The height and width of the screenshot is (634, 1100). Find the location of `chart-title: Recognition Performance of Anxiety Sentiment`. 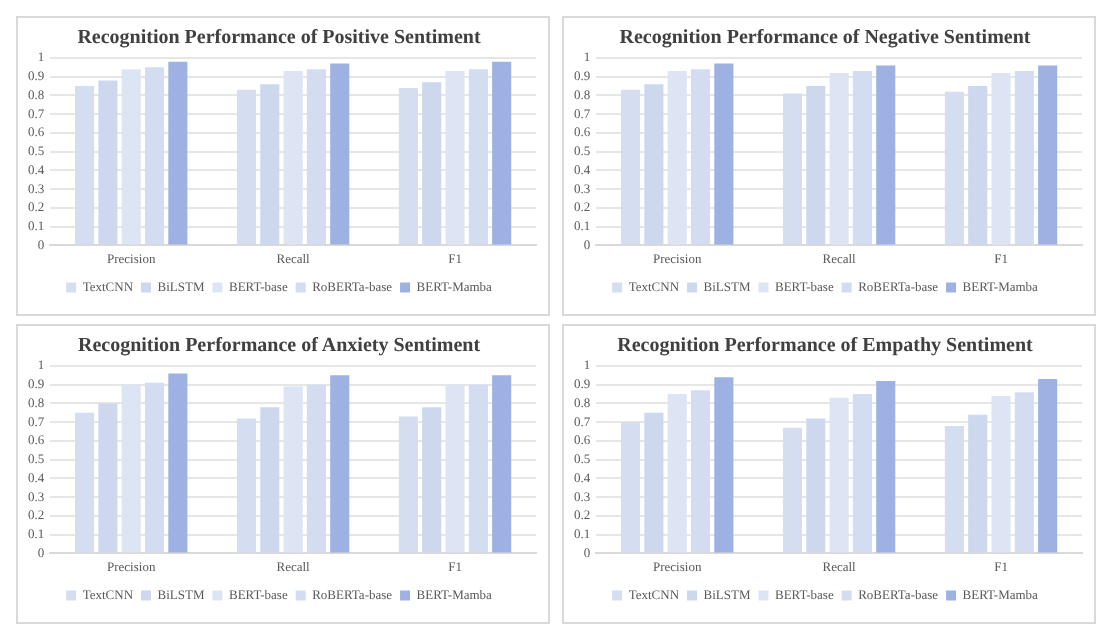

chart-title: Recognition Performance of Anxiety Sentiment is located at coordinates (279, 346).